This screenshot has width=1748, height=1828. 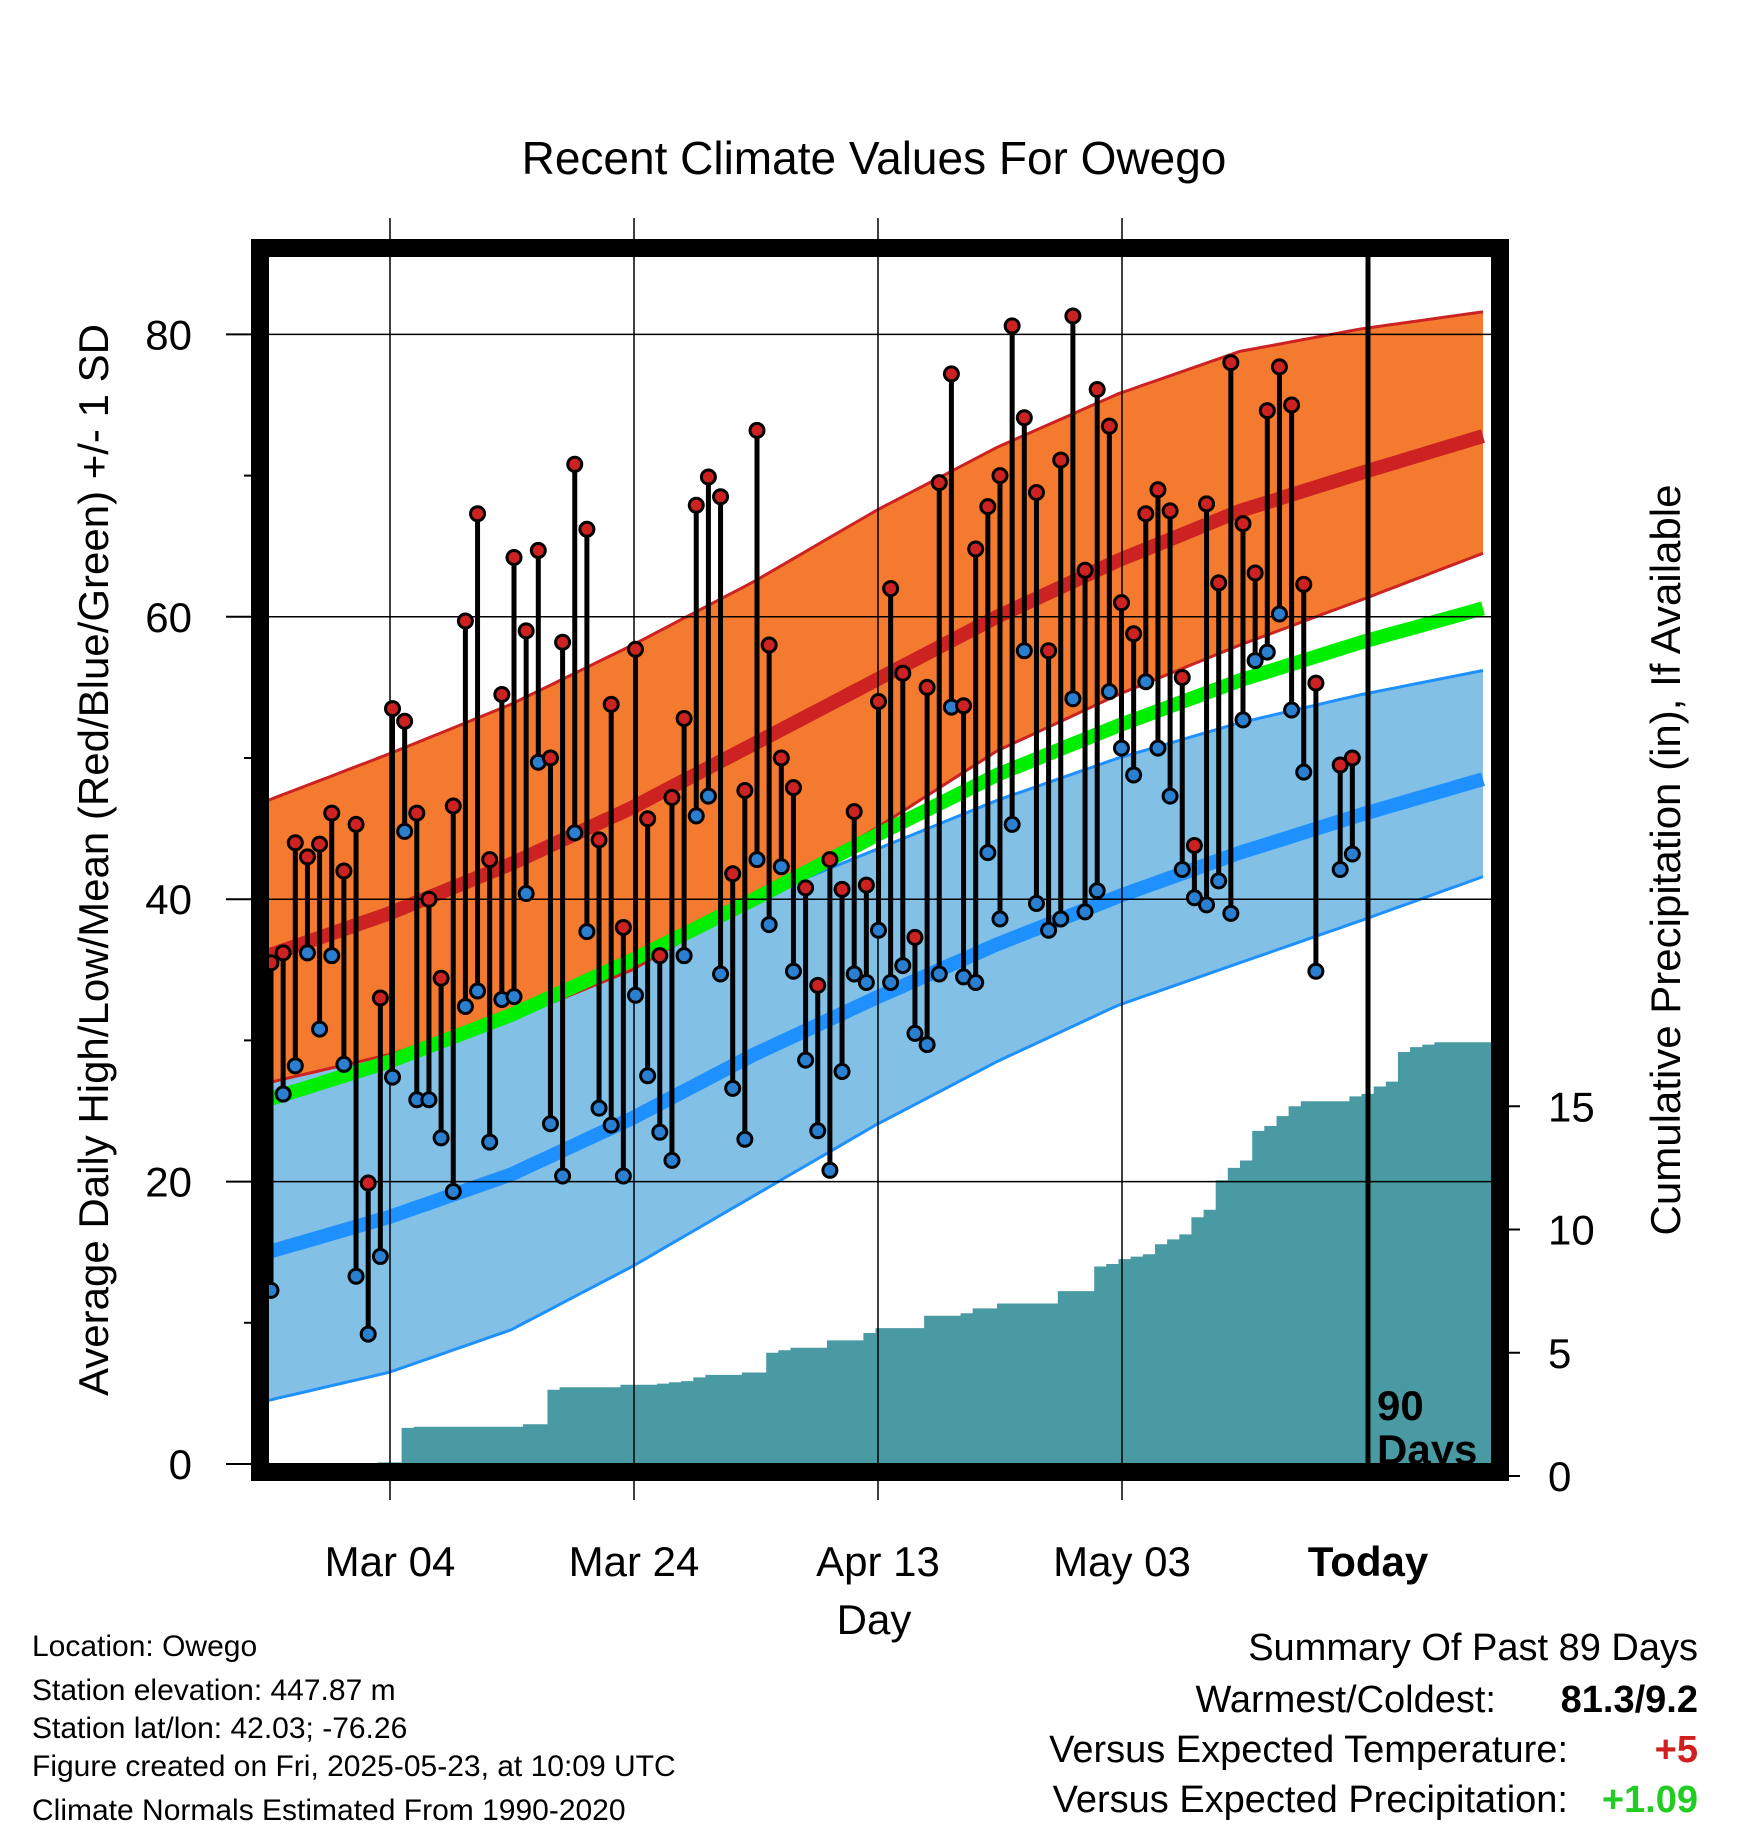 I want to click on x-axis-label: Day, so click(x=874, y=1619).